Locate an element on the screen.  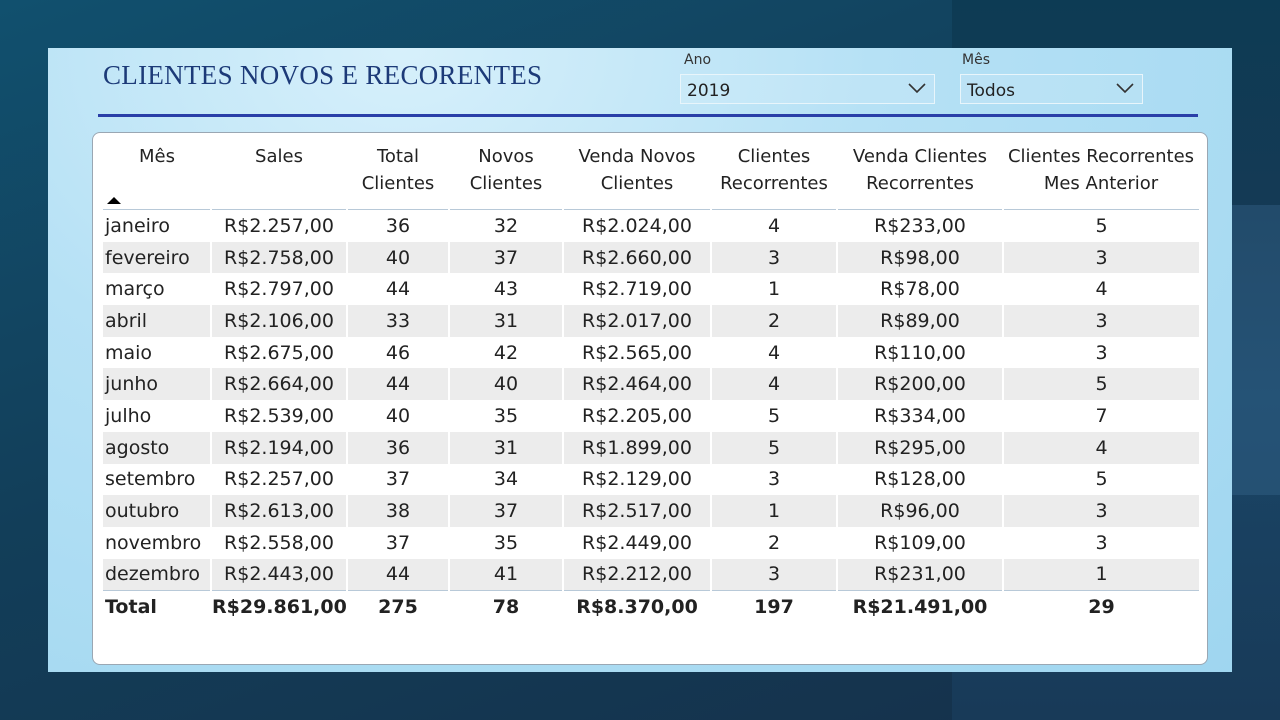
table-cell: R$2.565,00 is located at coordinates (636, 352).